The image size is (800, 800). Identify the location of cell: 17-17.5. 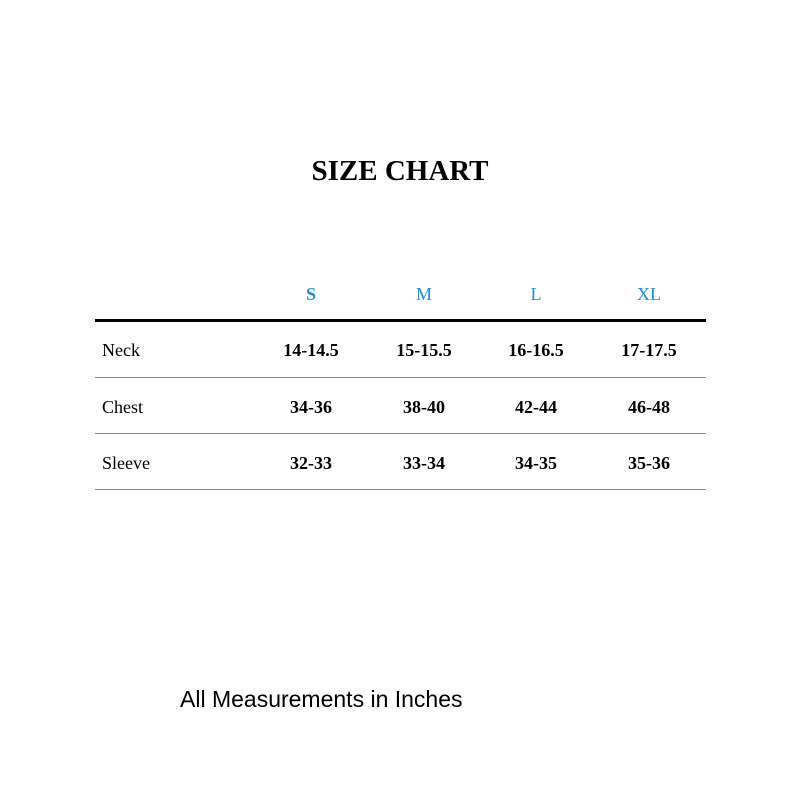
(649, 350).